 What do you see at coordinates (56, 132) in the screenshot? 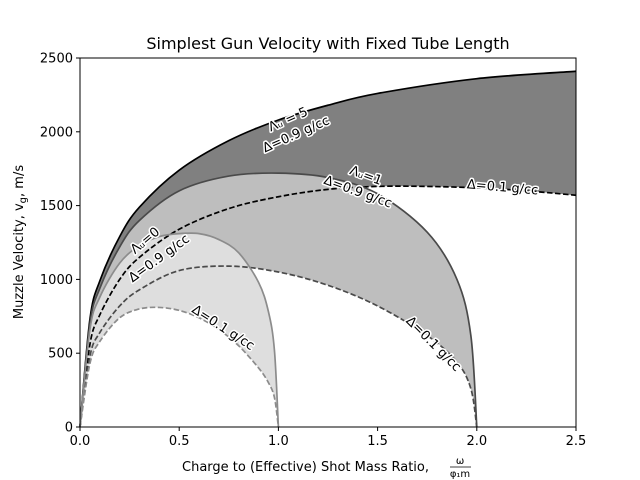
I see `y-tick-label: 2000` at bounding box center [56, 132].